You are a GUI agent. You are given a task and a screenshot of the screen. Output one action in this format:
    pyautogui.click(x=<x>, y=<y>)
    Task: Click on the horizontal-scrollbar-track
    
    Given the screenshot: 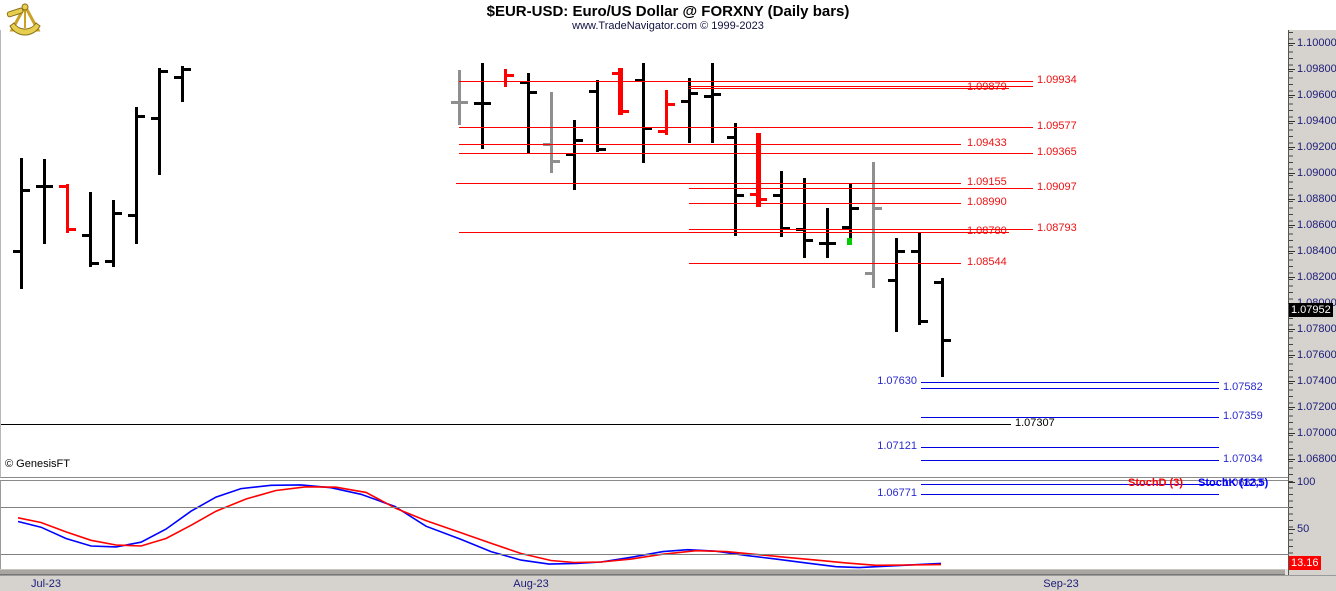 What is the action you would take?
    pyautogui.click(x=644, y=572)
    